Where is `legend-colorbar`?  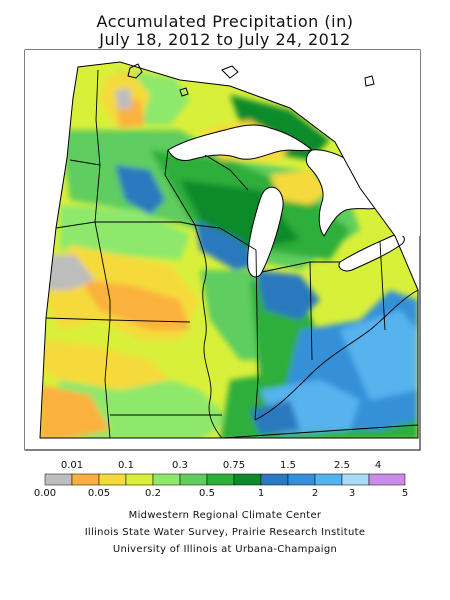
legend-colorbar is located at coordinates (225, 479).